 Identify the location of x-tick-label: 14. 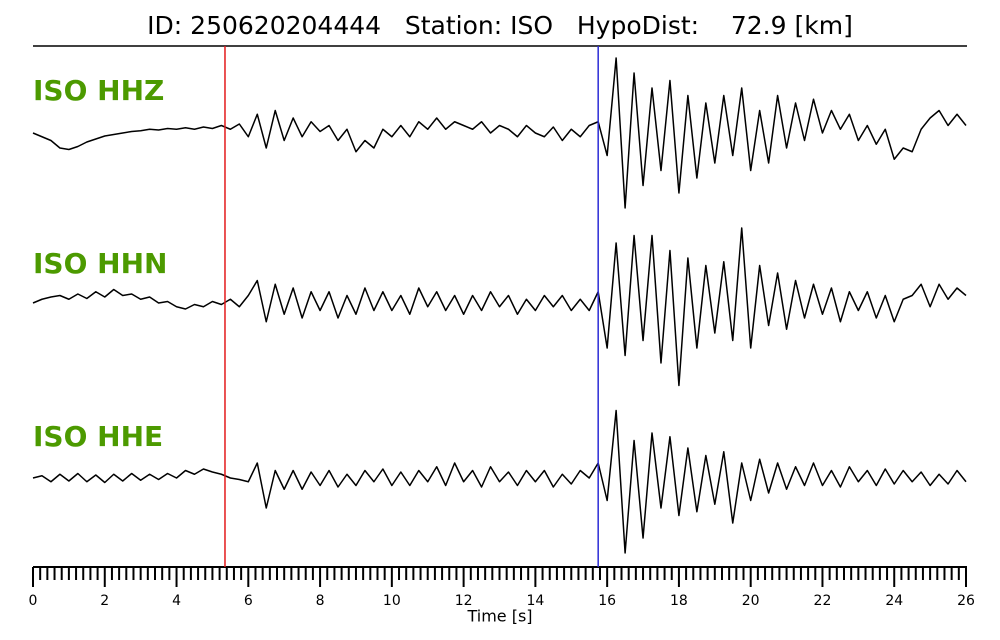
(535, 601).